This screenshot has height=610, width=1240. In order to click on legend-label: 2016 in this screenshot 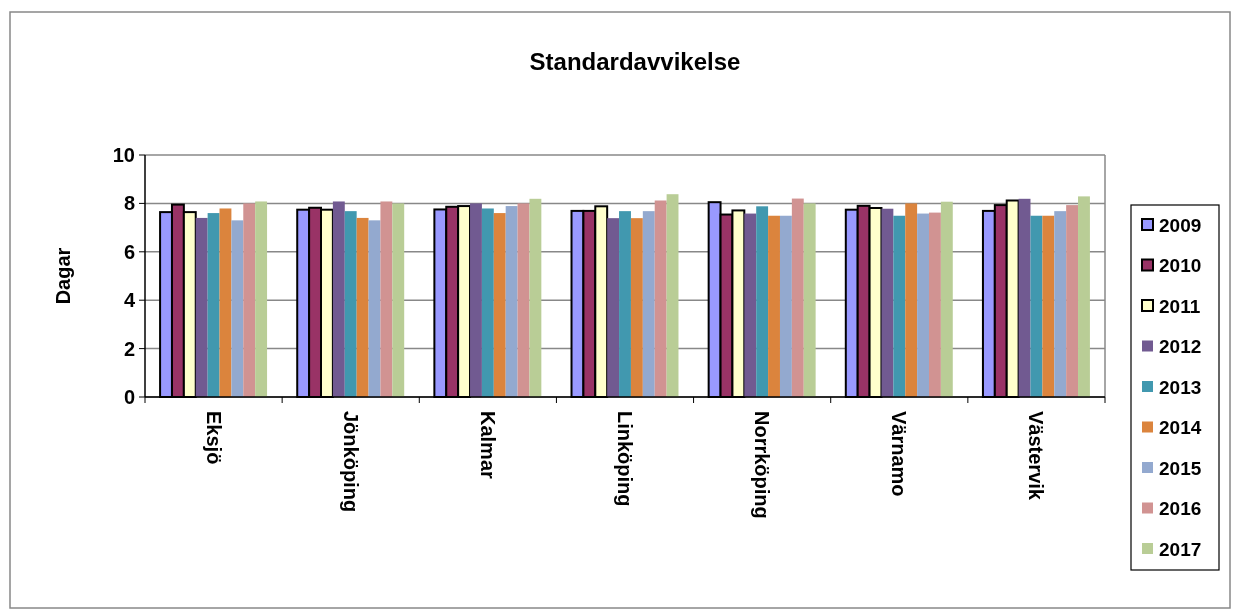, I will do `click(1180, 509)`.